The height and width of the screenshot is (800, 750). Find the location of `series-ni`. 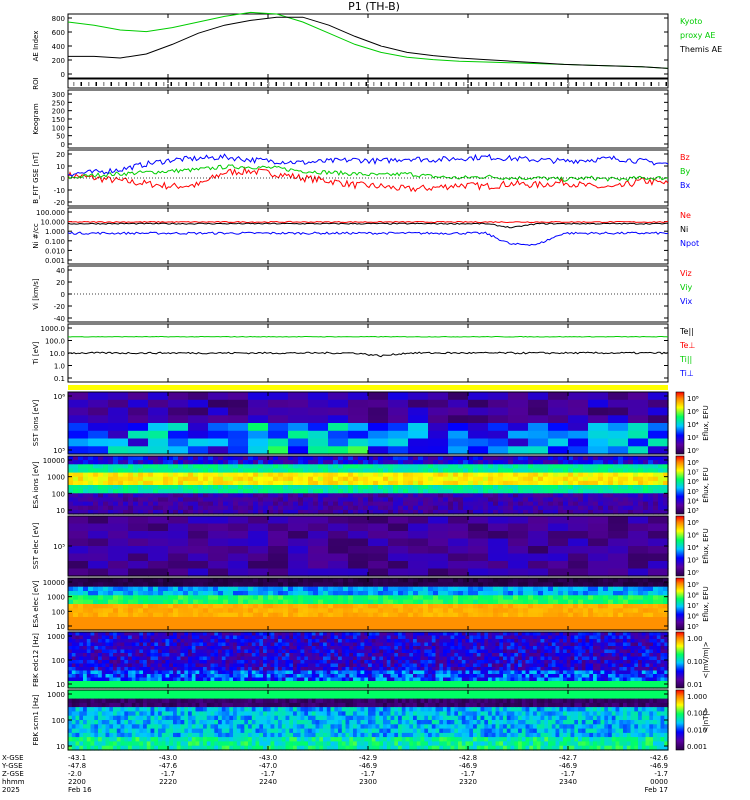

series-ni is located at coordinates (368, 225).